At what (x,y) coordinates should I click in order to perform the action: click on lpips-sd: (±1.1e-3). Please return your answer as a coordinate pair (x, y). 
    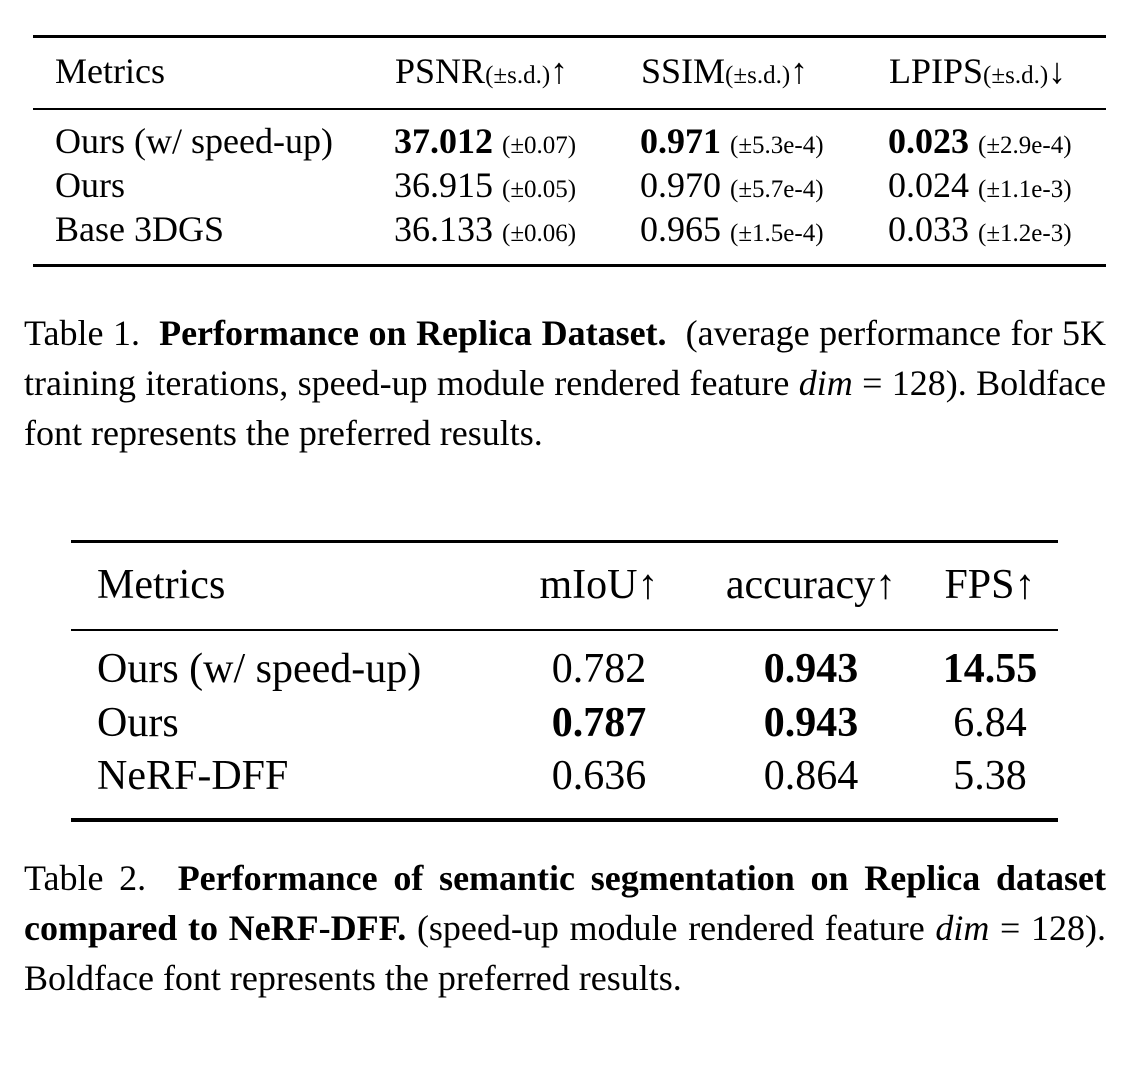
    Looking at the image, I should click on (1025, 189).